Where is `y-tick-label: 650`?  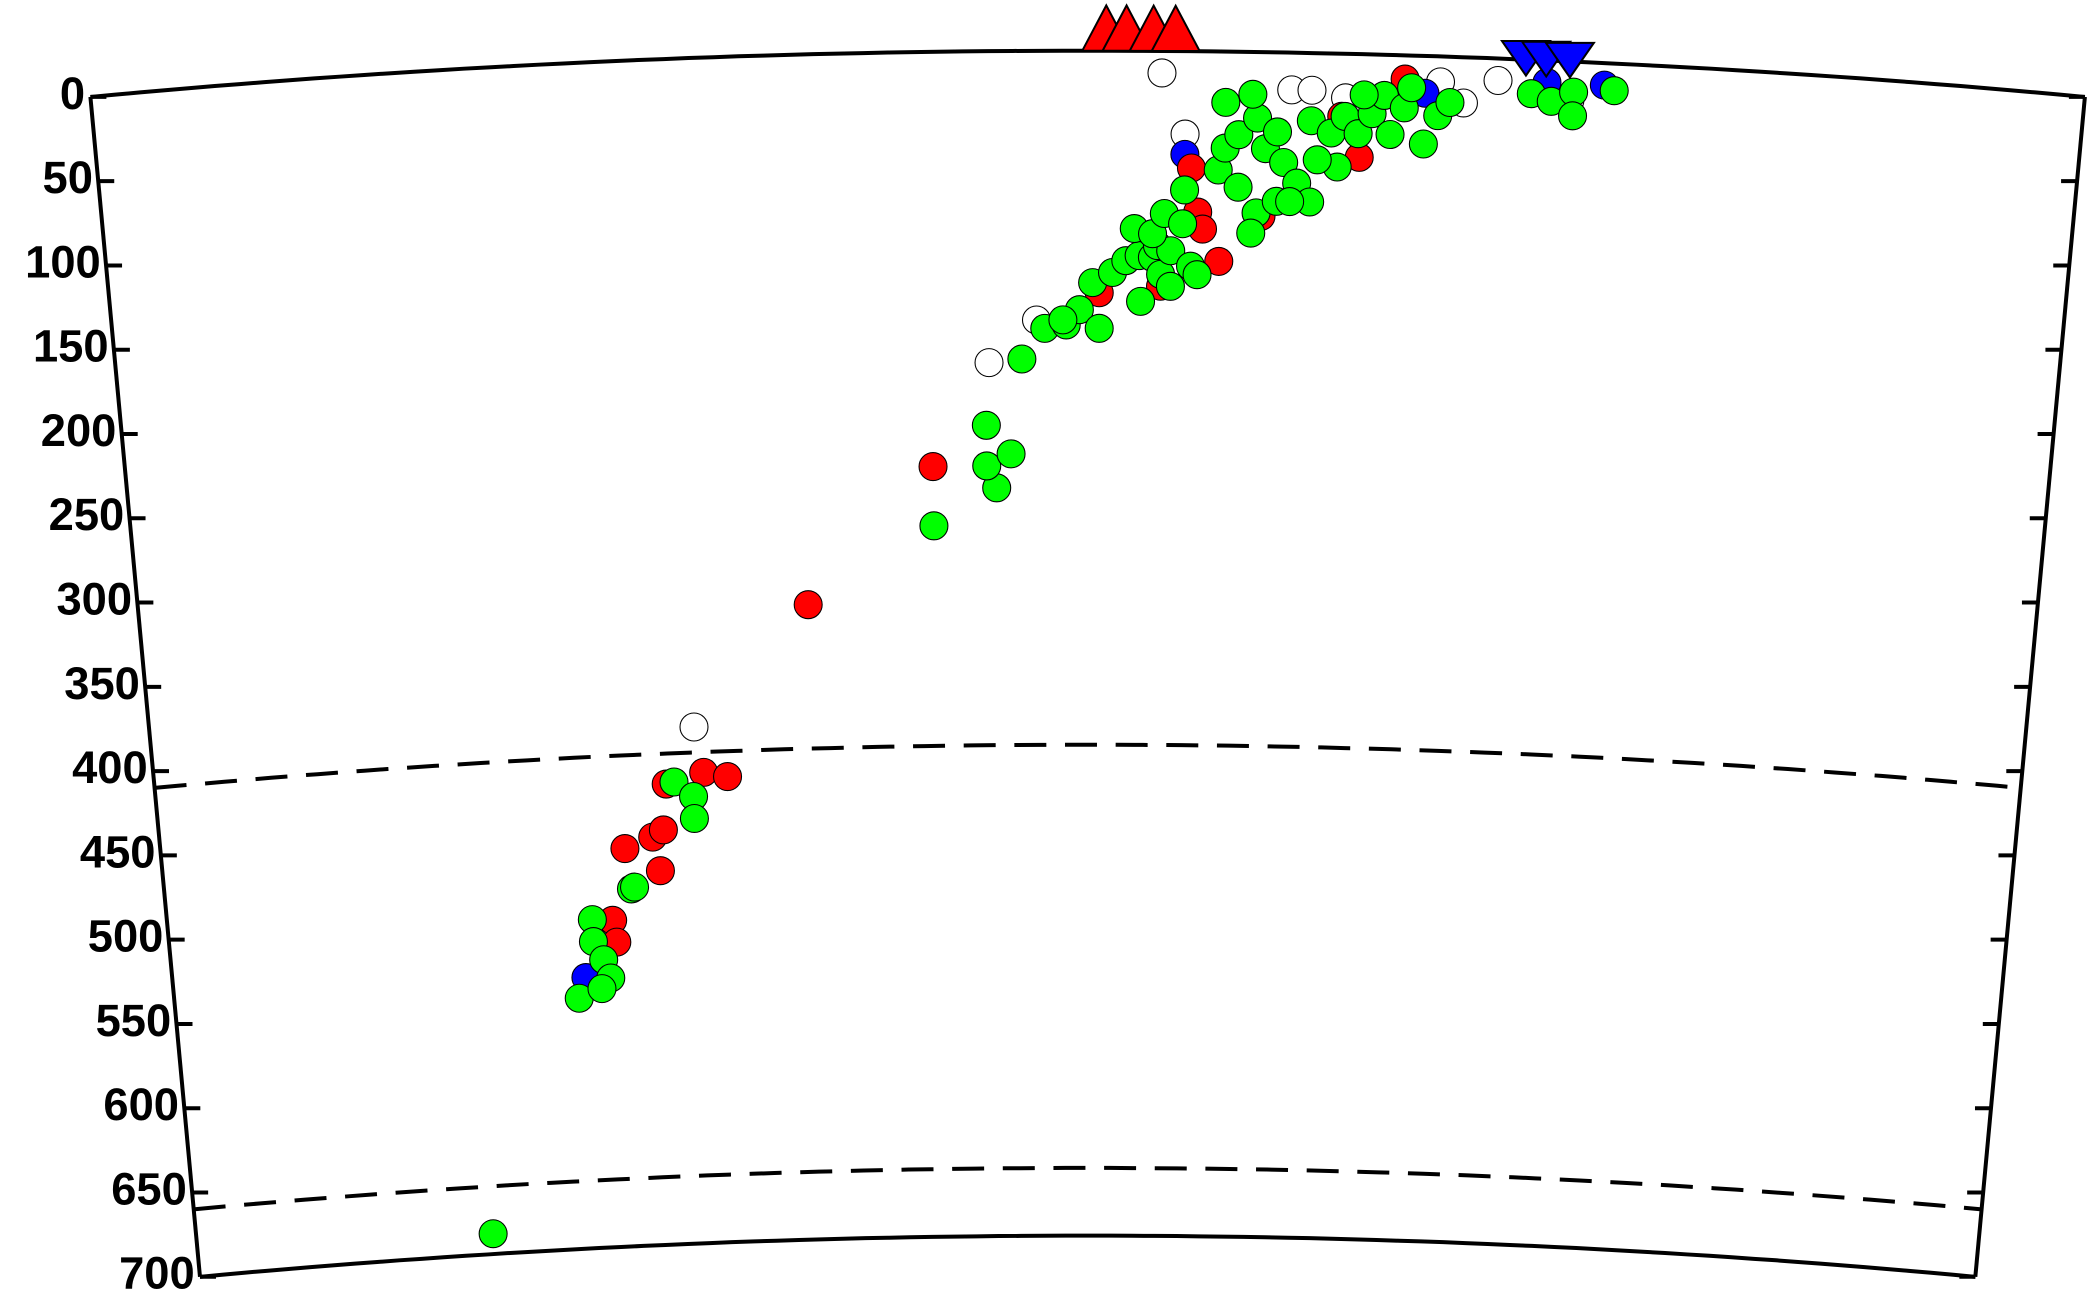
y-tick-label: 650 is located at coordinates (149, 1188).